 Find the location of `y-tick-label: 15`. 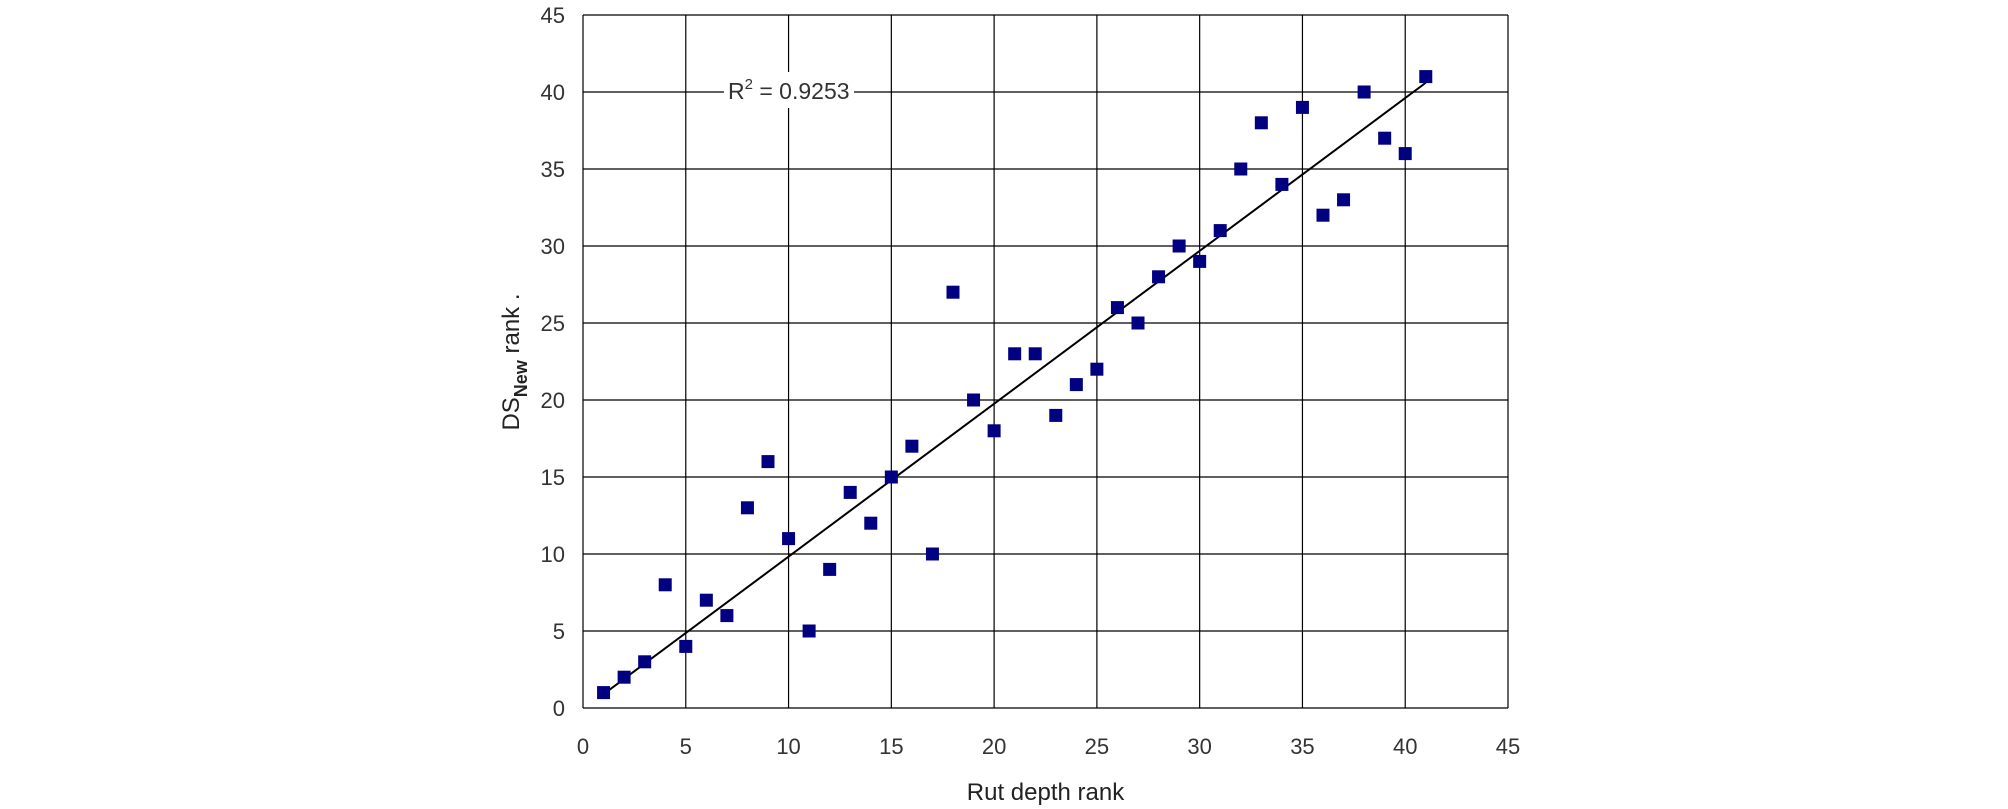

y-tick-label: 15 is located at coordinates (553, 477).